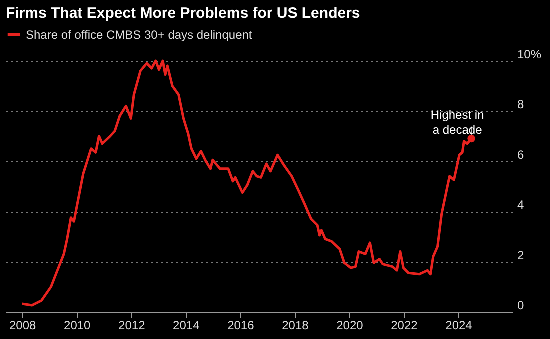 This screenshot has width=550, height=339. Describe the element at coordinates (23, 325) in the screenshot. I see `x-tick-label: 2008` at that location.